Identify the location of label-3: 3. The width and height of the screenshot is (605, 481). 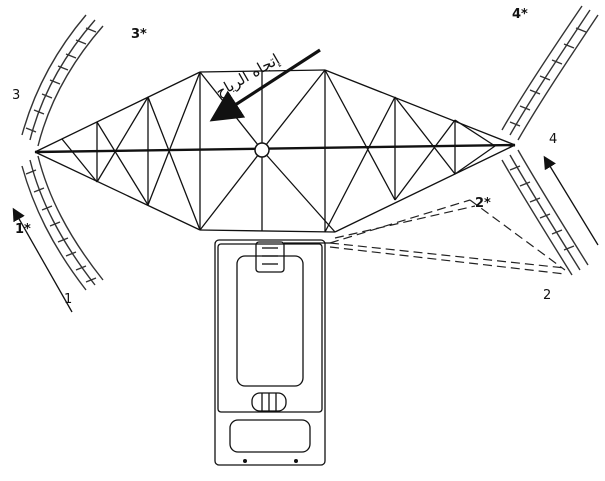
(16, 95).